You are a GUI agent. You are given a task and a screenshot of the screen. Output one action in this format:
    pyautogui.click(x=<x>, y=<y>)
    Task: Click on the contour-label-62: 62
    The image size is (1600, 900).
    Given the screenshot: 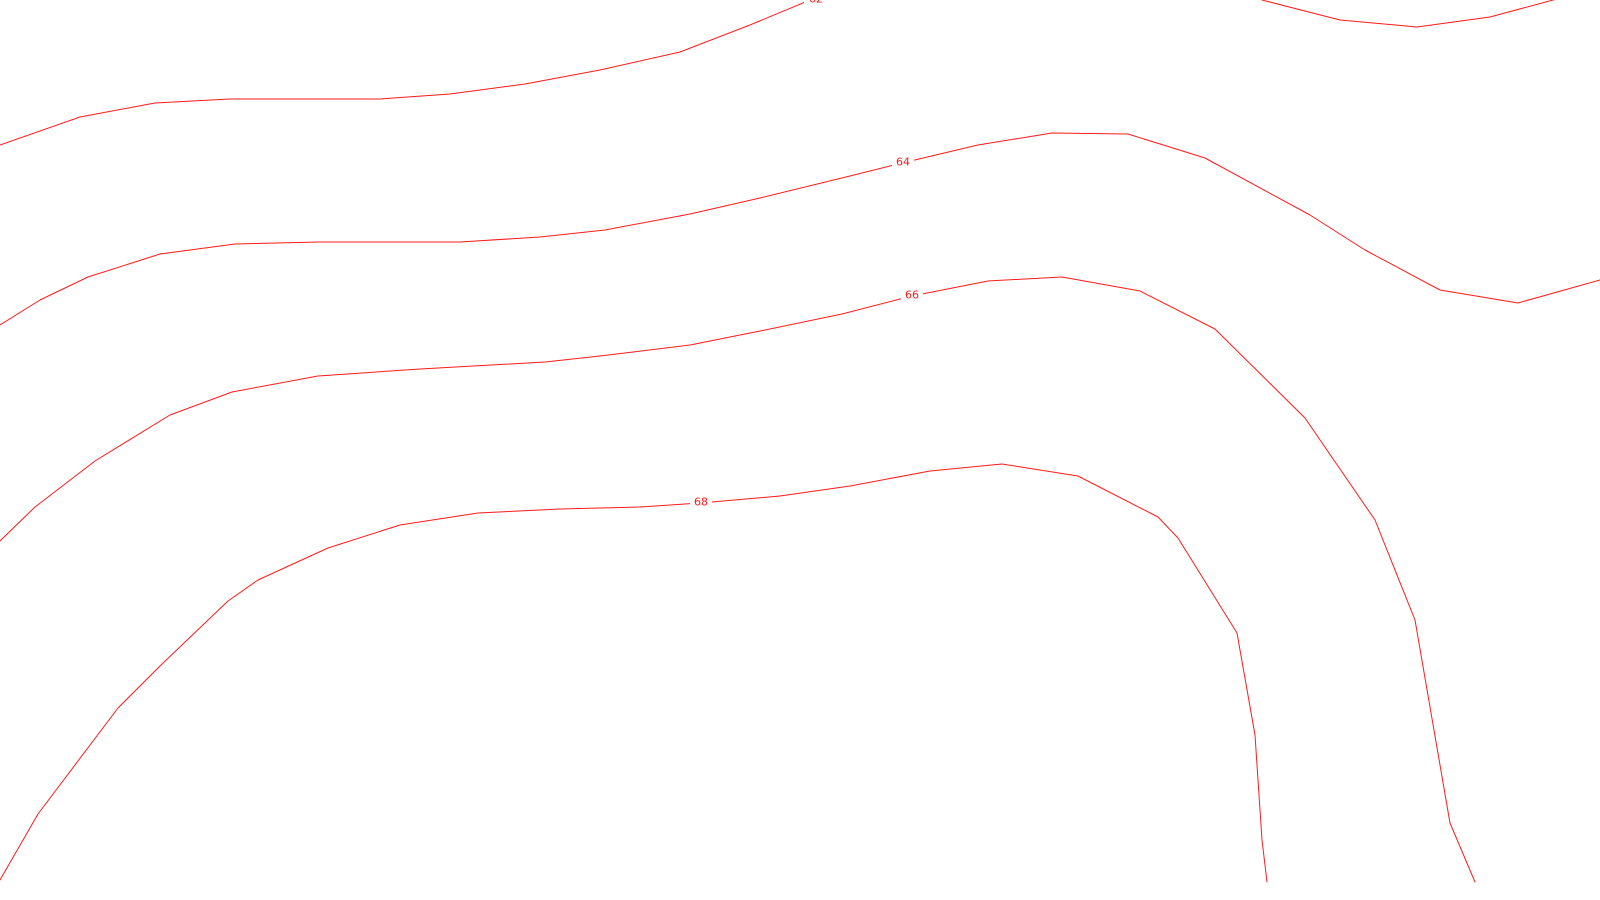 What is the action you would take?
    pyautogui.click(x=816, y=3)
    